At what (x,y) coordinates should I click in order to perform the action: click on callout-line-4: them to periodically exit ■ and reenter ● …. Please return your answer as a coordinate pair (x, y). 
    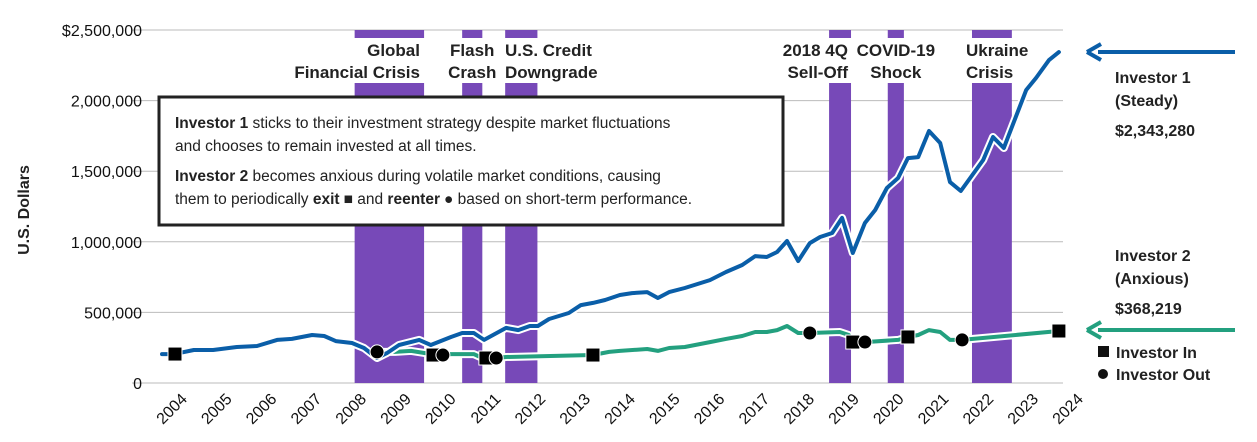
    Looking at the image, I should click on (433, 199).